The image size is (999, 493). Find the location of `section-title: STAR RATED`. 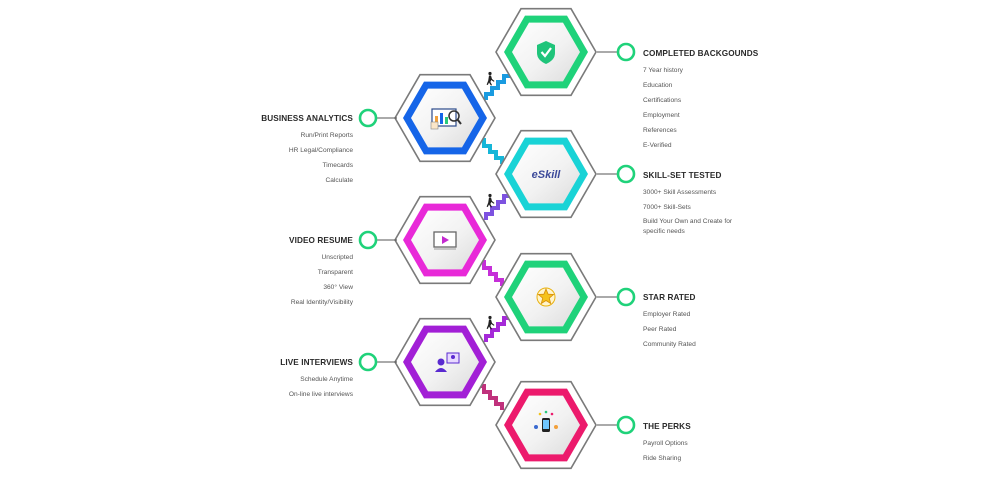

section-title: STAR RATED is located at coordinates (669, 297).